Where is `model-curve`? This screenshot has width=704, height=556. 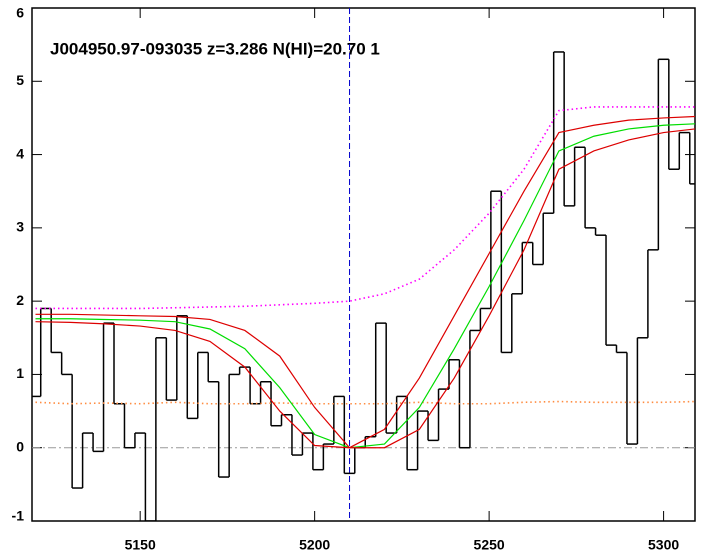 model-curve is located at coordinates (365, 402).